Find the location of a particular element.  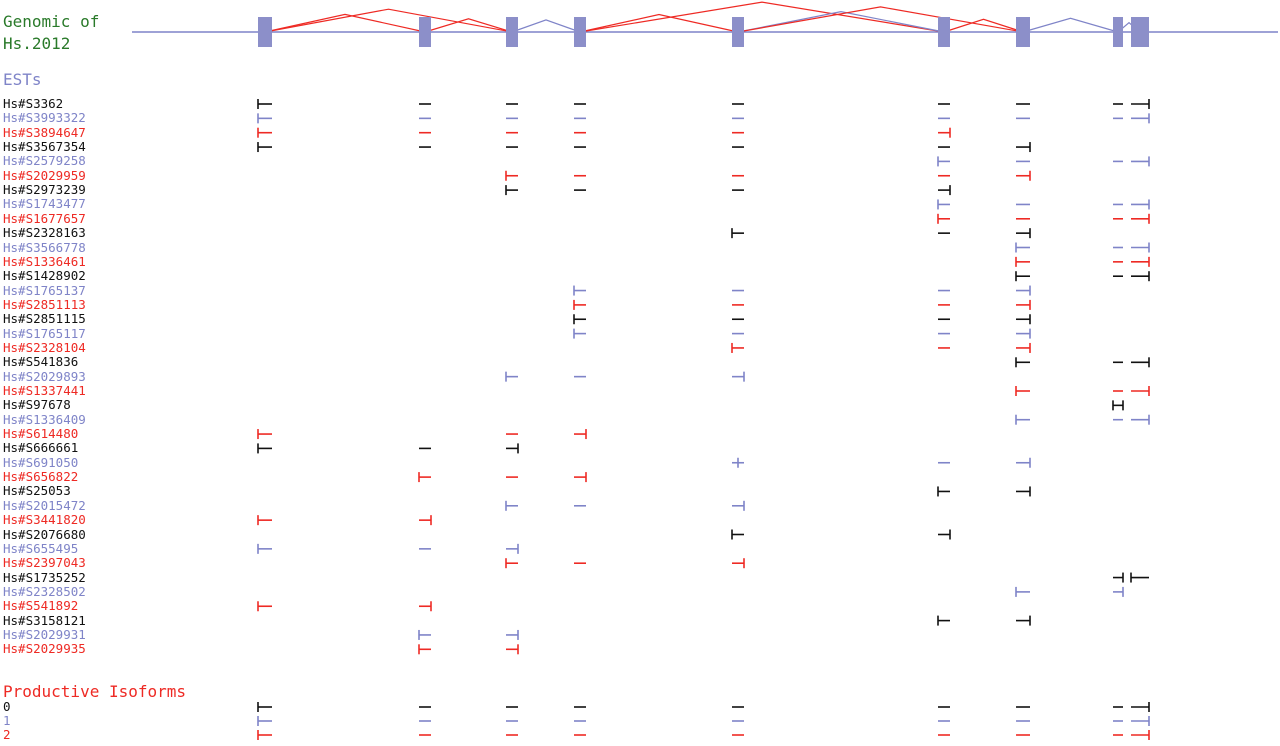

est-row-19-label: Hs#S541836 is located at coordinates (41, 362).